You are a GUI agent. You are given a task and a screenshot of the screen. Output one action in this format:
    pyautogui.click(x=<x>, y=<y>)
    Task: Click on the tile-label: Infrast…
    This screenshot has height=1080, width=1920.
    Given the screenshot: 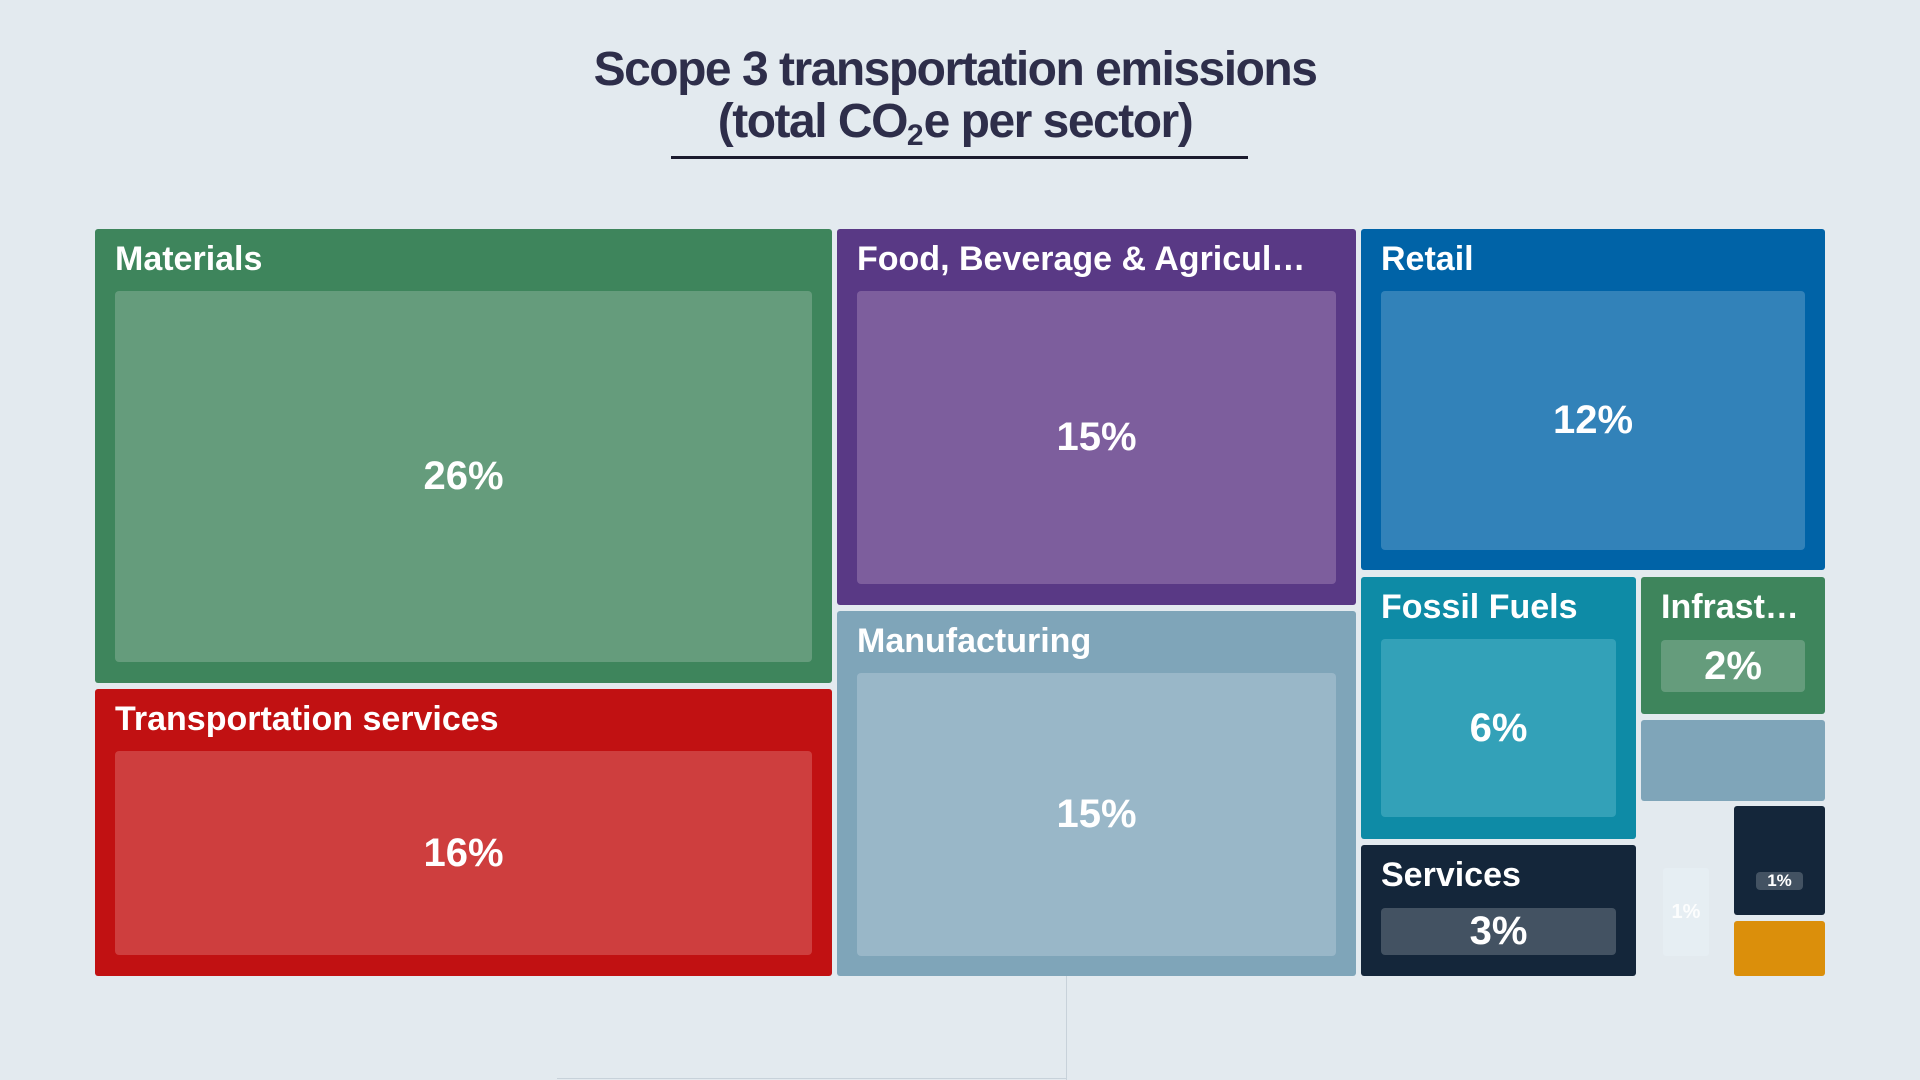 What is the action you would take?
    pyautogui.click(x=1730, y=607)
    